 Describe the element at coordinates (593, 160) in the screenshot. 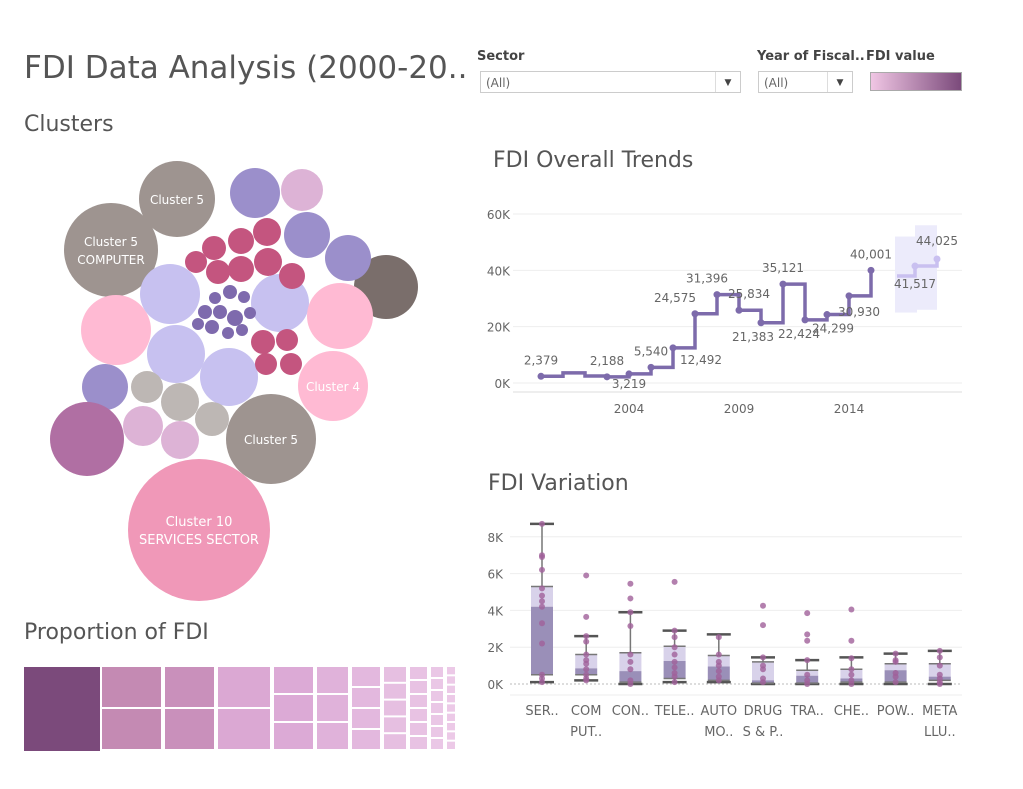

I see `trends-title: FDI Overall Trends` at that location.